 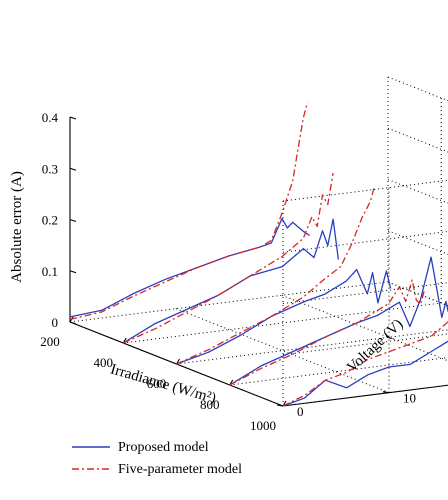 I want to click on y-tick-label: 0, so click(x=300, y=411).